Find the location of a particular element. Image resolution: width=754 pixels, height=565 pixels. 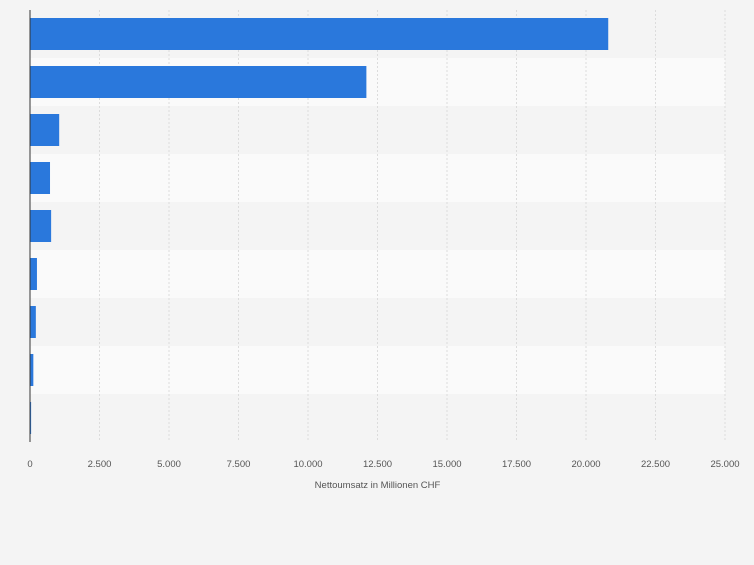

x-tick-label: 17.500 is located at coordinates (516, 464).